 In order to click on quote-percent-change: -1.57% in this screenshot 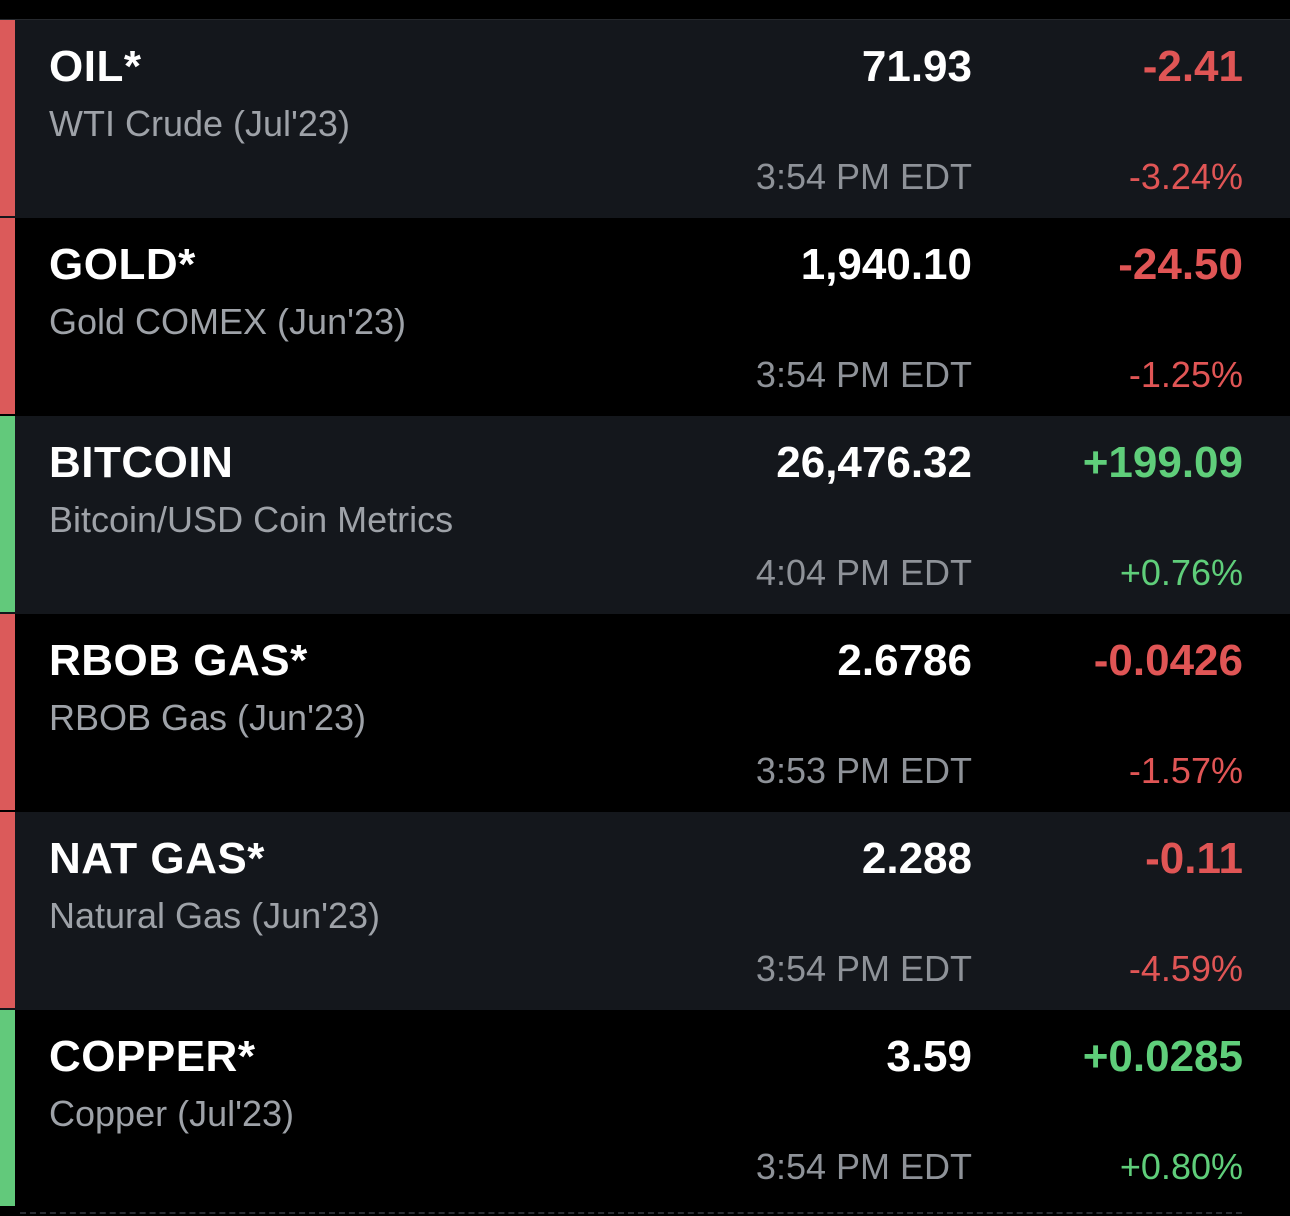, I will do `click(1185, 770)`.